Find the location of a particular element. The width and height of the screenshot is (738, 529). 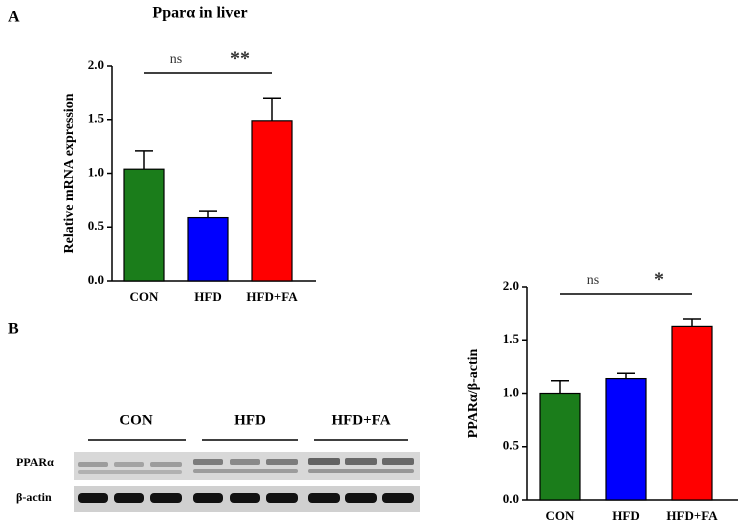

significance-label: * is located at coordinates (659, 280).